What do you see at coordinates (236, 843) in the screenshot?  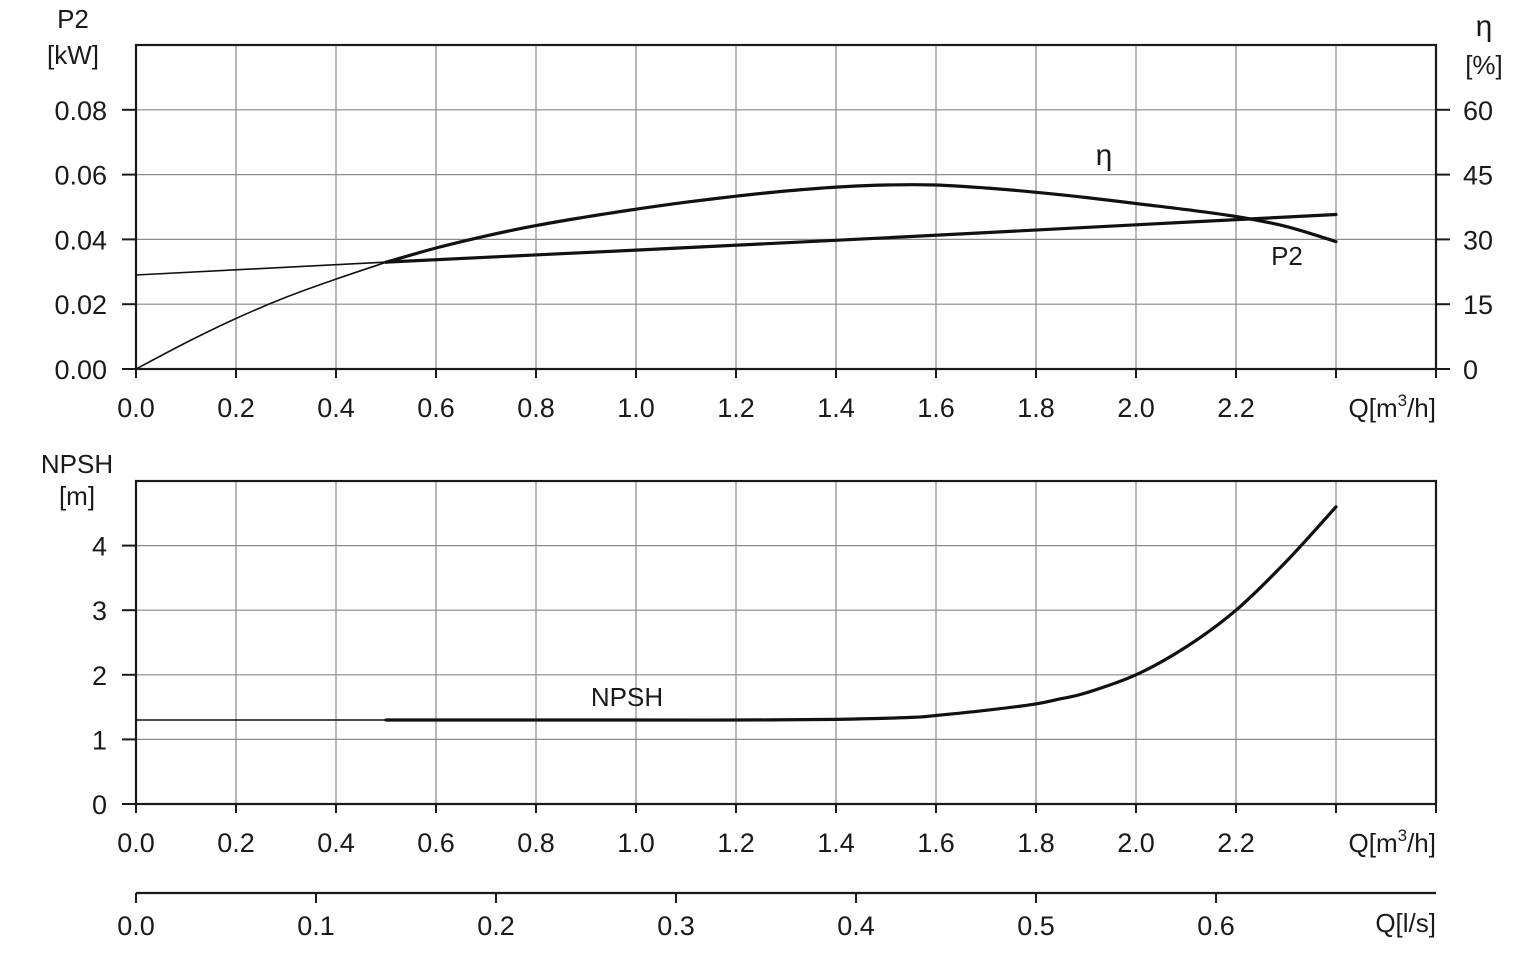 I see `lower-x-tick-label: 0.2` at bounding box center [236, 843].